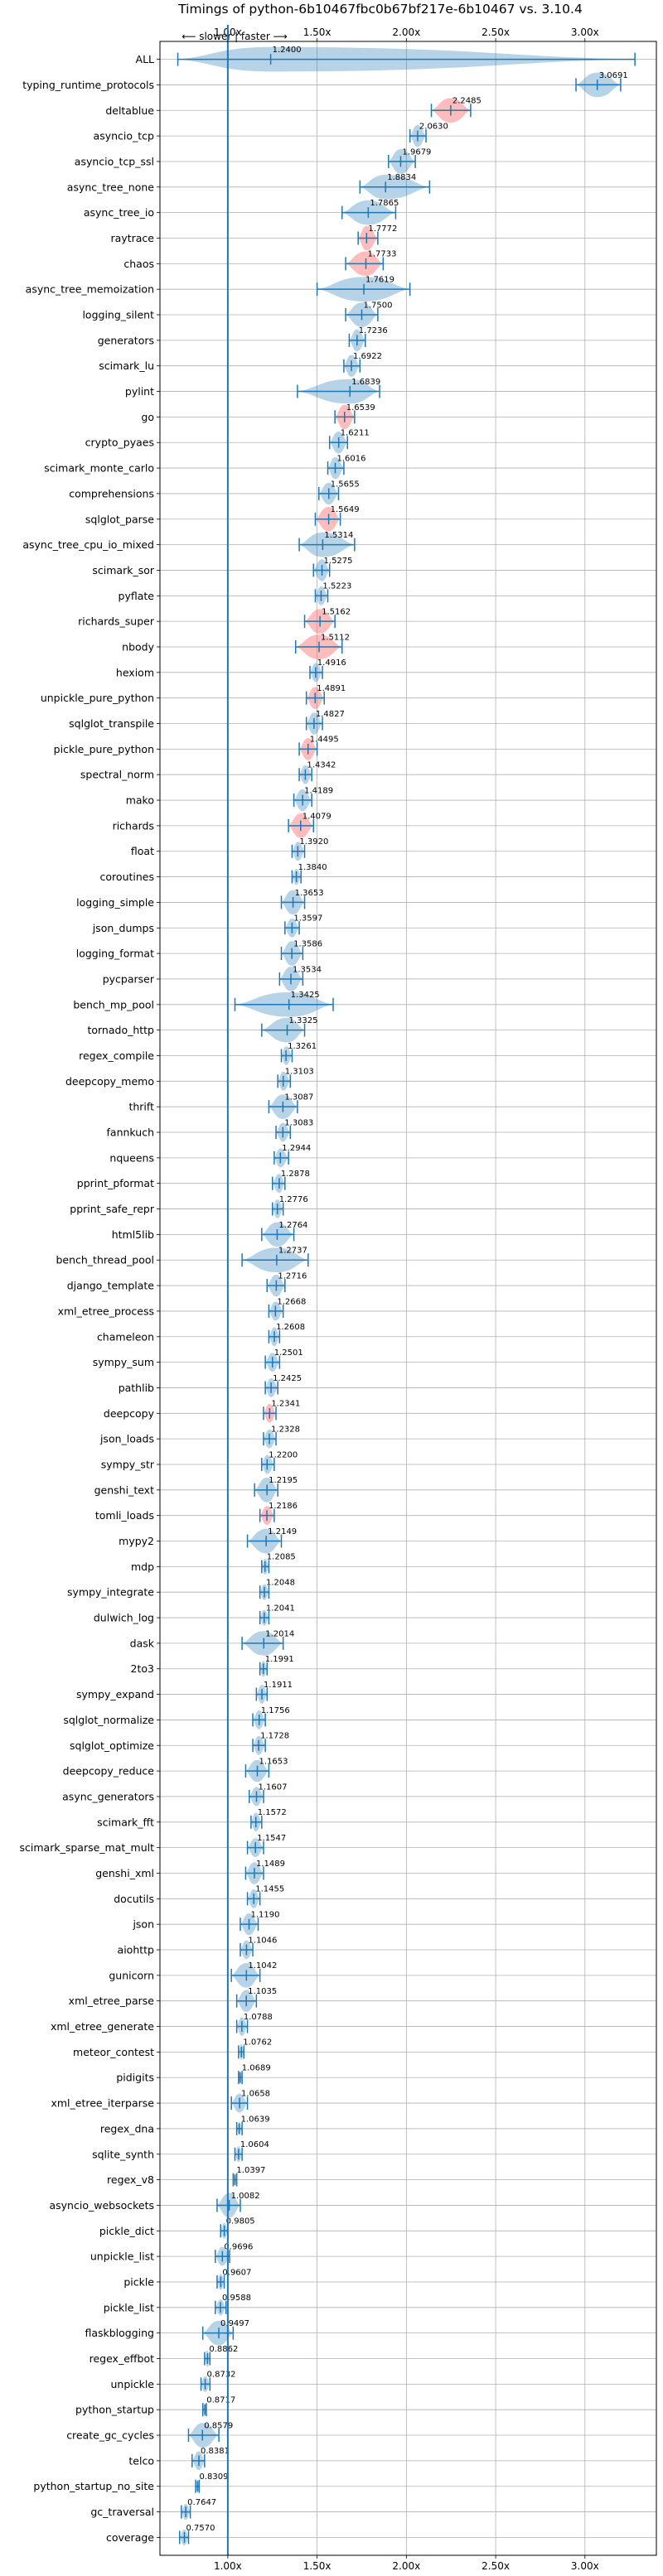  I want to click on value-label: 1.1489, so click(270, 1864).